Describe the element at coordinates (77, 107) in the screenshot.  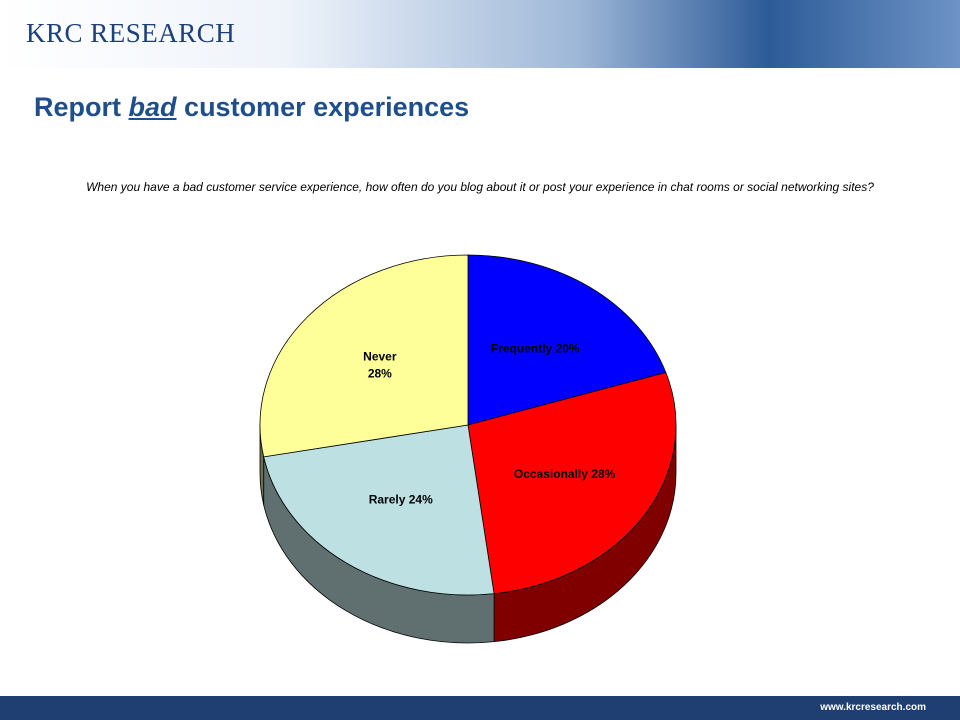
I see `title-part: Report` at that location.